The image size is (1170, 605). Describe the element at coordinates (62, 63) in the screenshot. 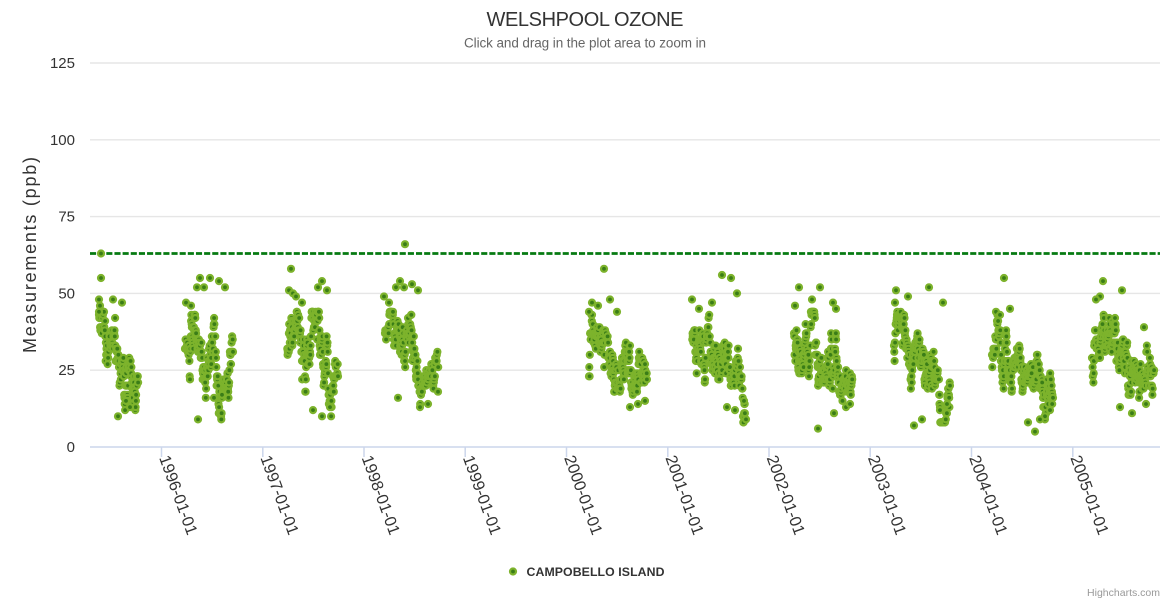

I see `svg-text: 125` at that location.